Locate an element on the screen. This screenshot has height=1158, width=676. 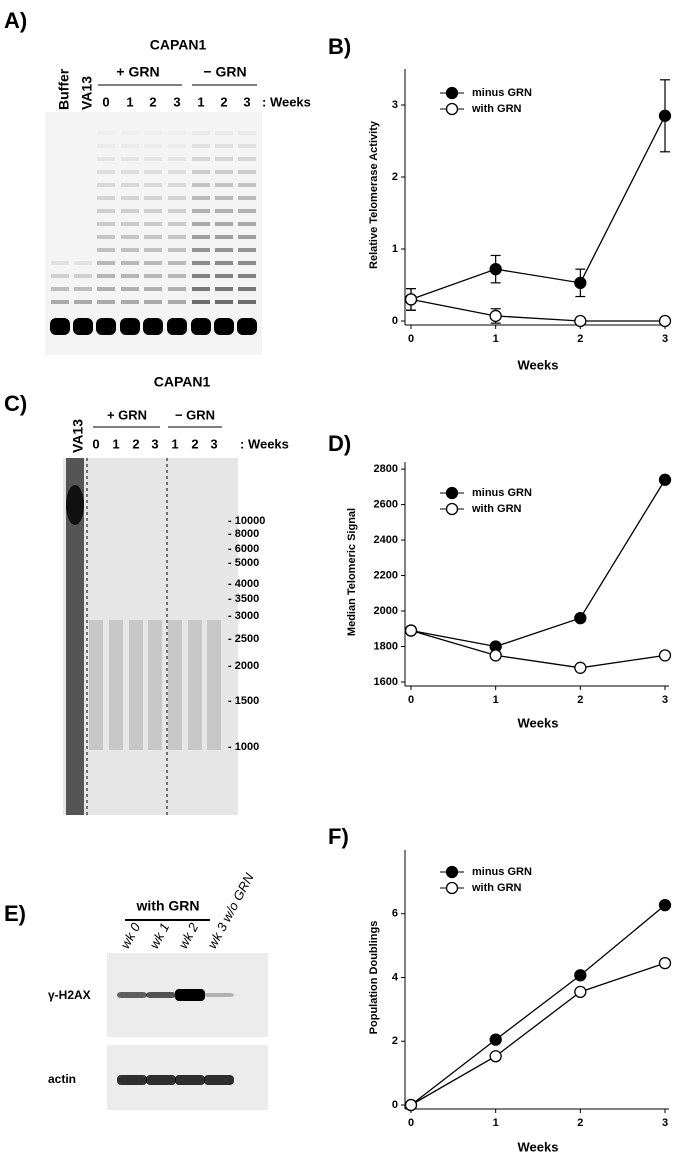
y-tick-label: 0 is located at coordinates (395, 1105).